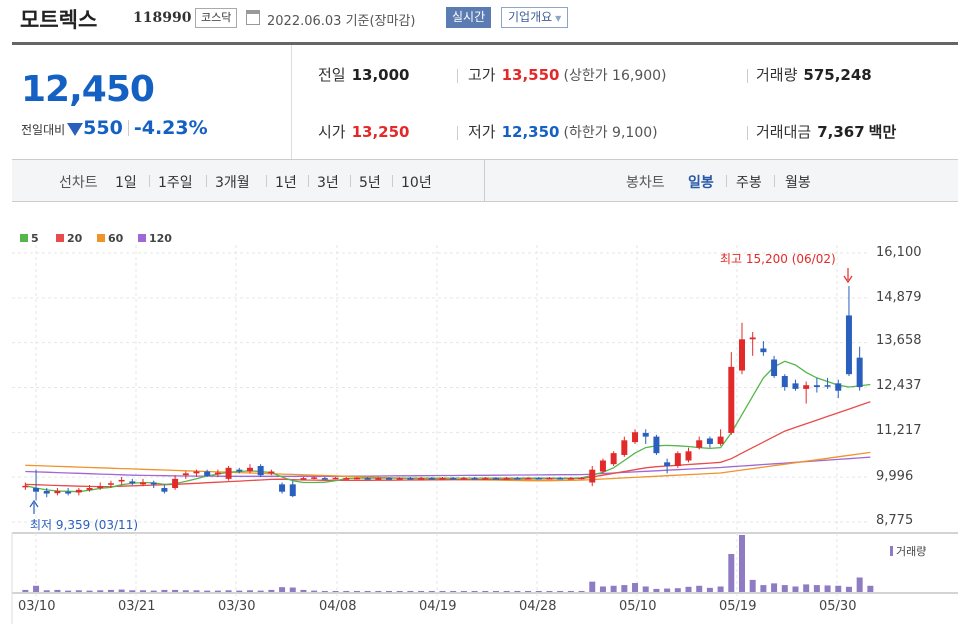  What do you see at coordinates (59, 20) in the screenshot?
I see `stock-name: 모트렉스` at bounding box center [59, 20].